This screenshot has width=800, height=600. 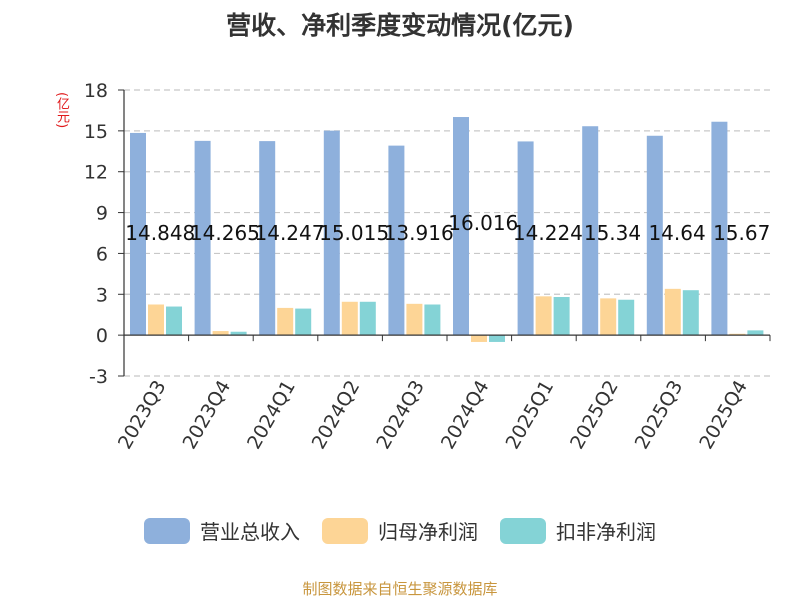 What do you see at coordinates (606, 532) in the screenshot?
I see `legend-label-deducted-profit: 扣非净利润` at bounding box center [606, 532].